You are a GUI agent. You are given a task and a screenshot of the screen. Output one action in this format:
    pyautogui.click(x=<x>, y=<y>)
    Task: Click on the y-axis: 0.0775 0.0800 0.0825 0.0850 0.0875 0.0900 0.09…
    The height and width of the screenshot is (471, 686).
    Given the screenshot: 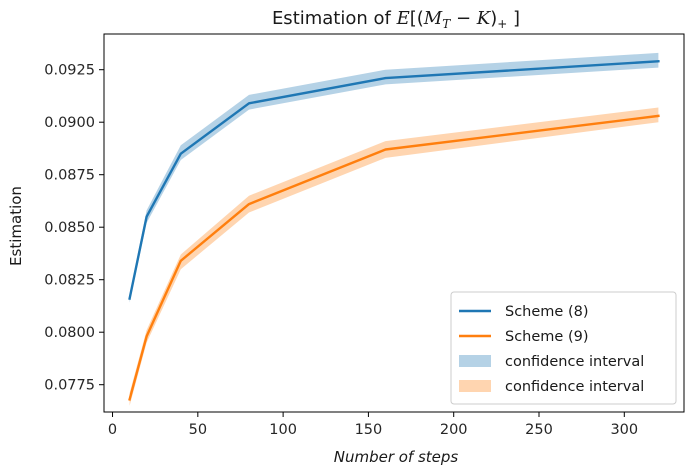 What is the action you would take?
    pyautogui.click(x=74, y=228)
    